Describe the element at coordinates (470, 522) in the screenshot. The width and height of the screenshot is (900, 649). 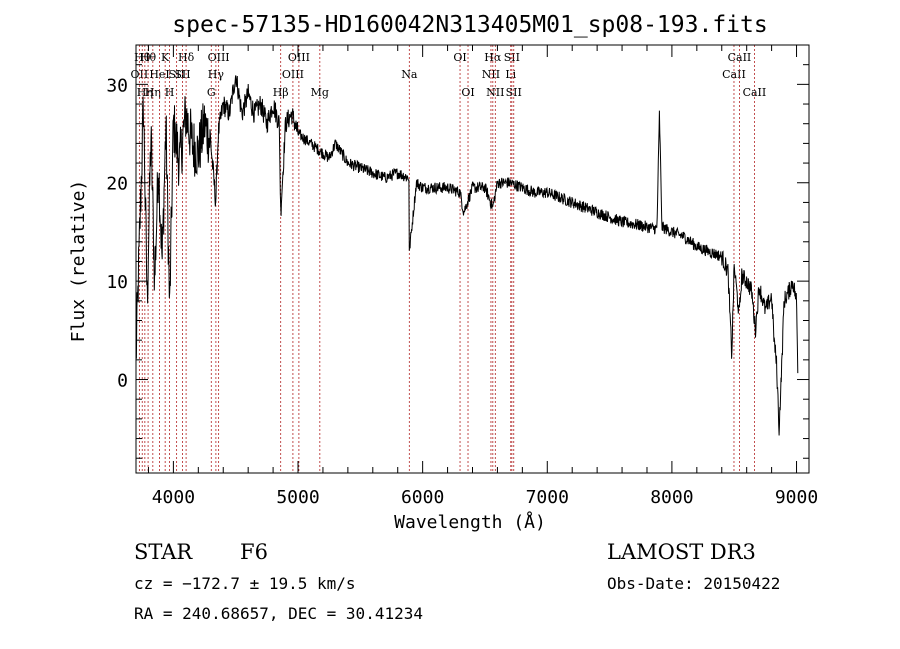
I see `x-axis-label: Wavelength (Å)` at that location.